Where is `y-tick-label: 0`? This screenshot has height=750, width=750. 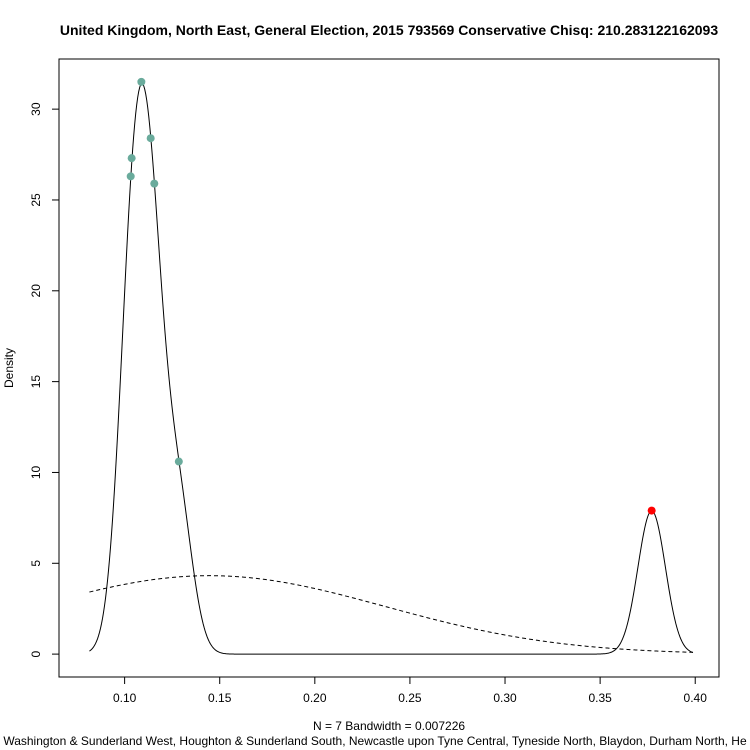
y-tick-label: 0 is located at coordinates (36, 653).